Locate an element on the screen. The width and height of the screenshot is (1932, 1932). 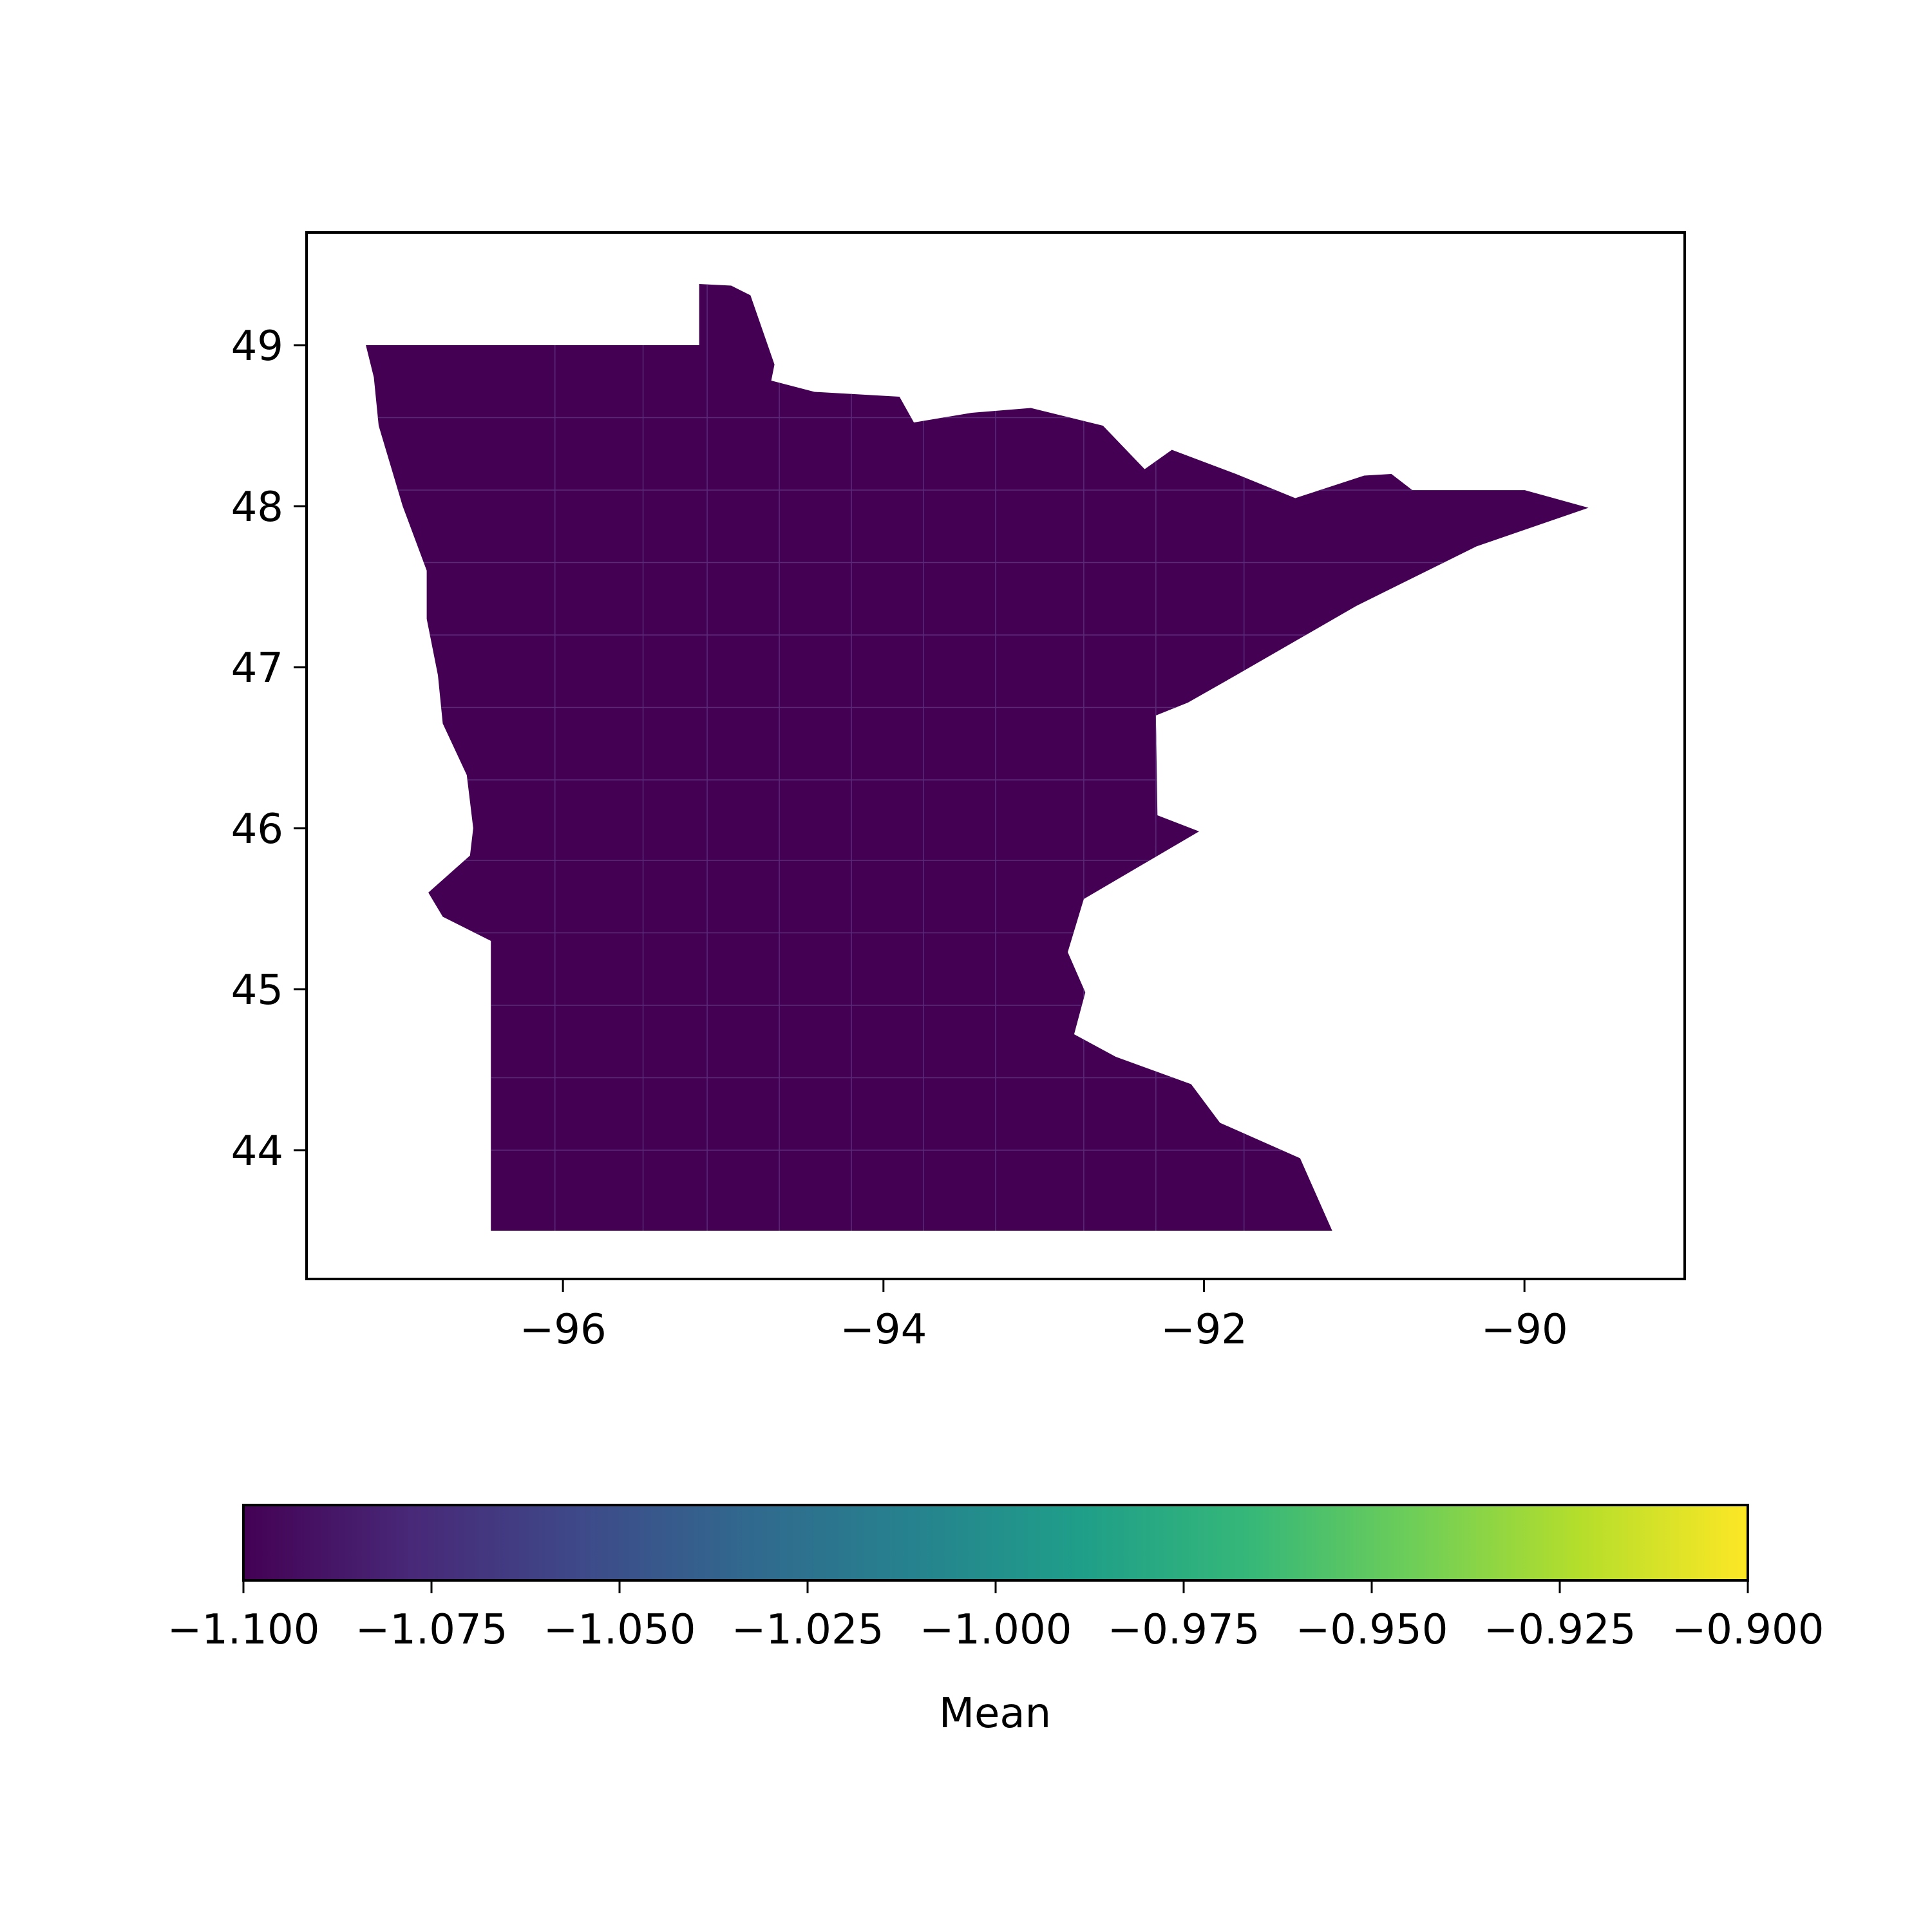
colorbar-label: Mean is located at coordinates (995, 1714).